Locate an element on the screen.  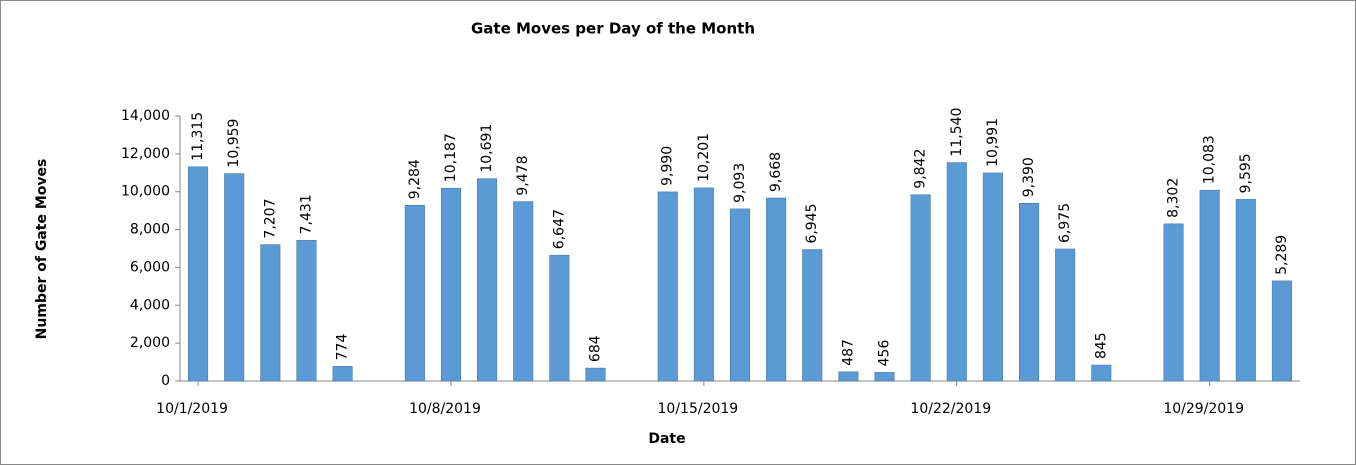
data-label: 11,315 is located at coordinates (198, 136).